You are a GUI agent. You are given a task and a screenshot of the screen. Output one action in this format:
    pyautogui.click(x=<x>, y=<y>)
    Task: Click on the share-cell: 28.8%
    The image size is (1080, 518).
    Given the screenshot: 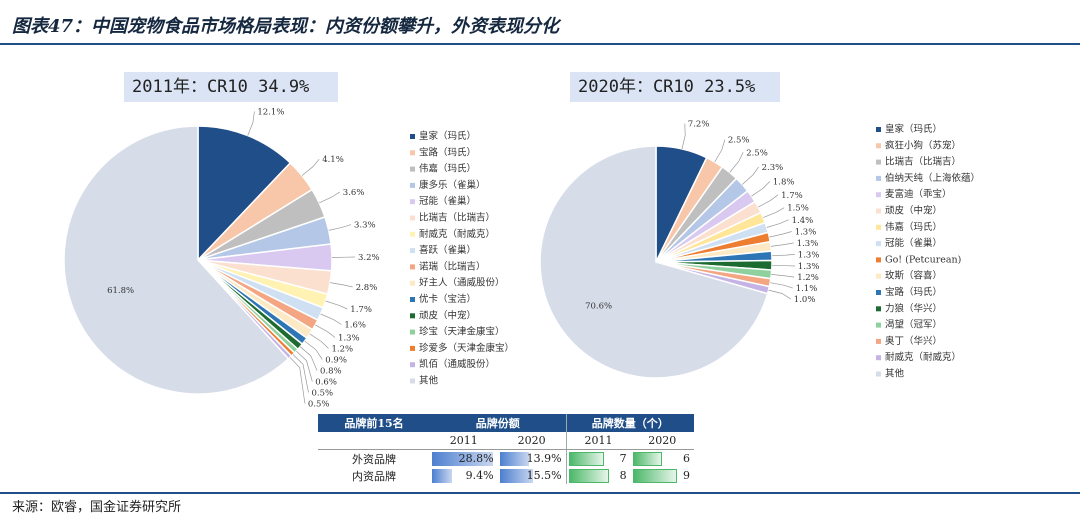 What is the action you would take?
    pyautogui.click(x=464, y=458)
    